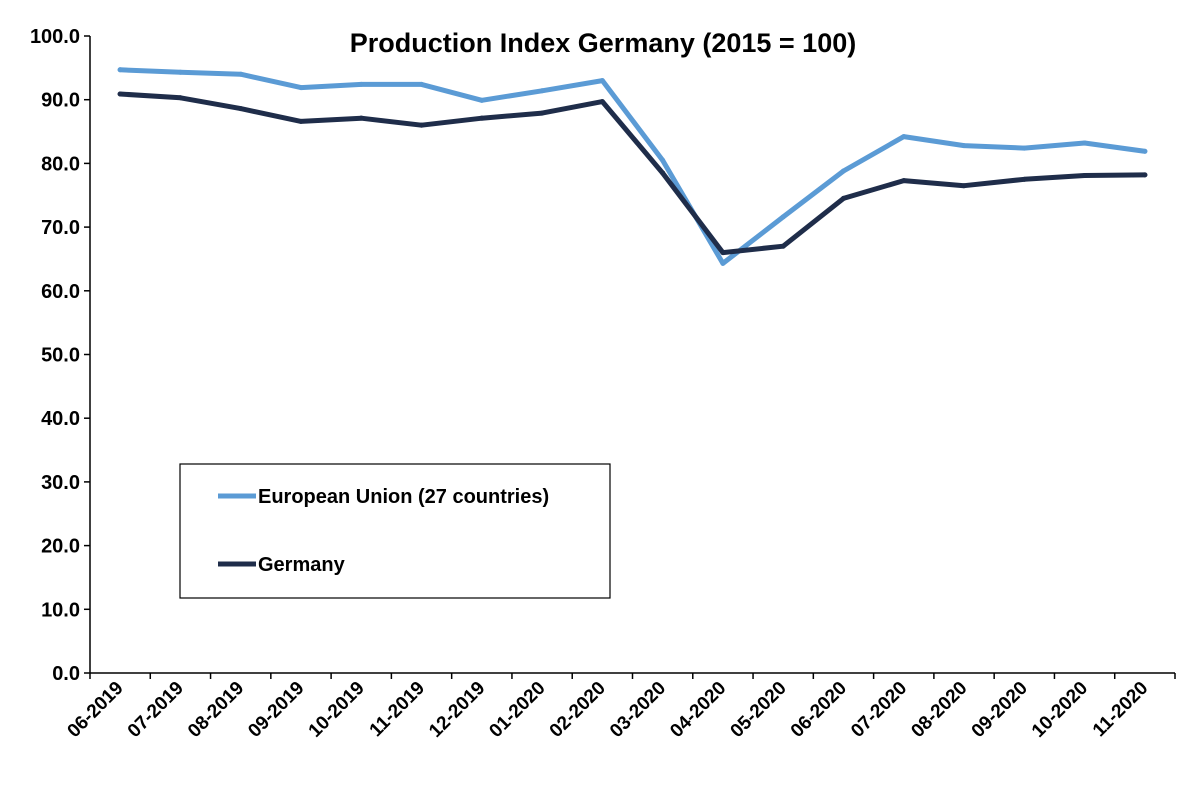  What do you see at coordinates (578, 710) in the screenshot?
I see `x-tick-label: 02-2020` at bounding box center [578, 710].